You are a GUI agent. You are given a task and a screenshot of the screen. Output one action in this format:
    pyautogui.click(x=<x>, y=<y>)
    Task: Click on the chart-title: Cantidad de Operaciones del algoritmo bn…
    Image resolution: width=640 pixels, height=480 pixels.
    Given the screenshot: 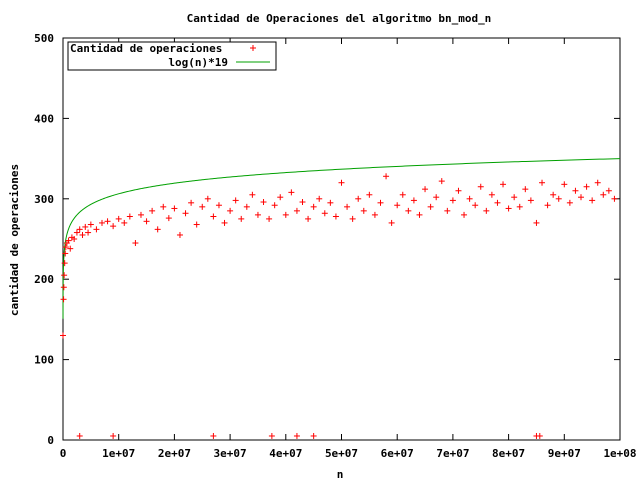 What is the action you would take?
    pyautogui.click(x=339, y=18)
    